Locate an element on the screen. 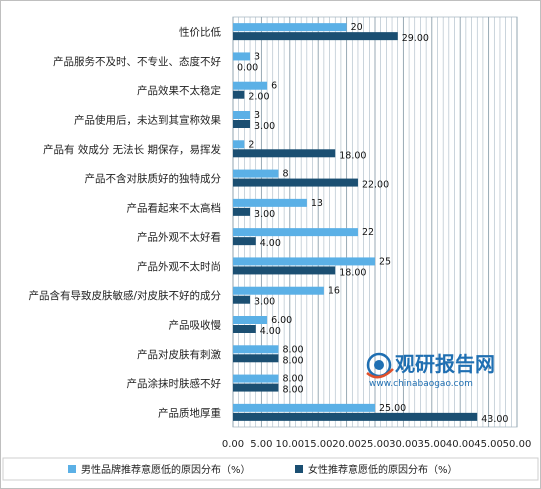  value-label-male: 6 is located at coordinates (274, 86).